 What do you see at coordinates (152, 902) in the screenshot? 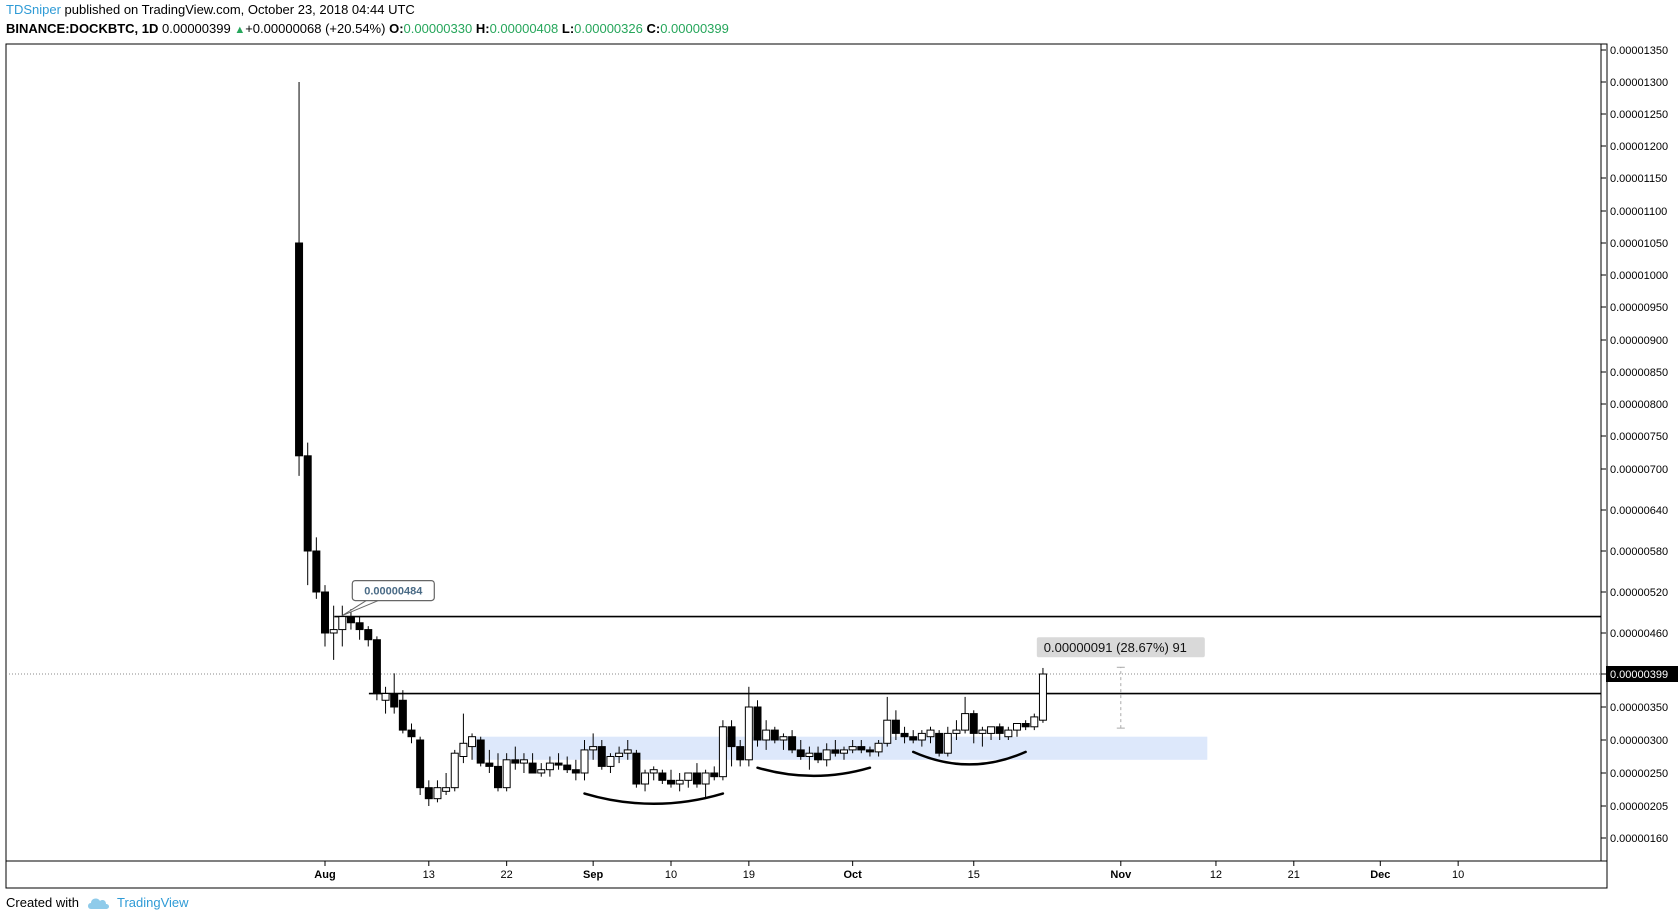
I see `tradingview-link: TradingView` at bounding box center [152, 902].